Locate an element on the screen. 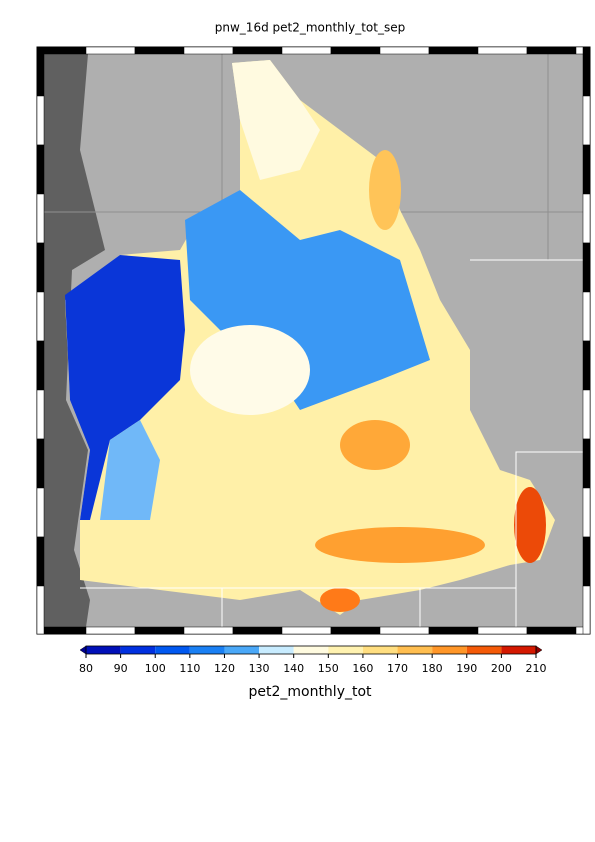  ocean is located at coordinates (74, 340).